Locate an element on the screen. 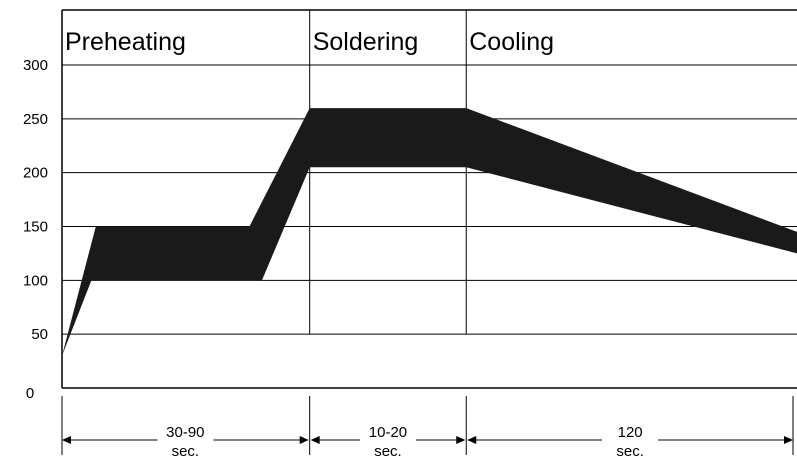  duration-value: 10-20 is located at coordinates (388, 432).